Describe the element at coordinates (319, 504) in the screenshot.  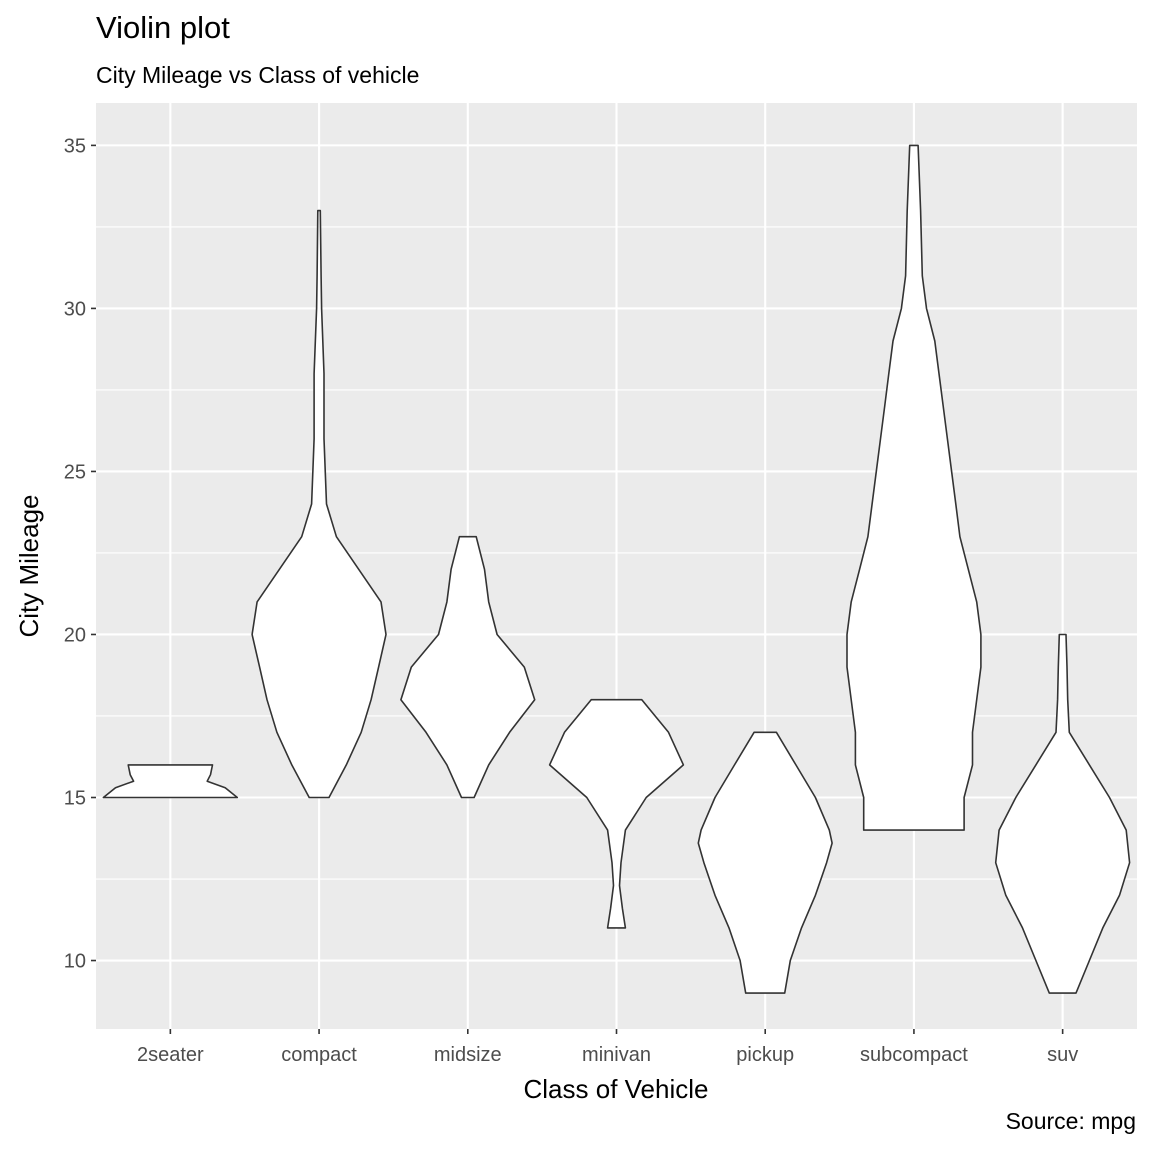
I see `violin-compact` at that location.